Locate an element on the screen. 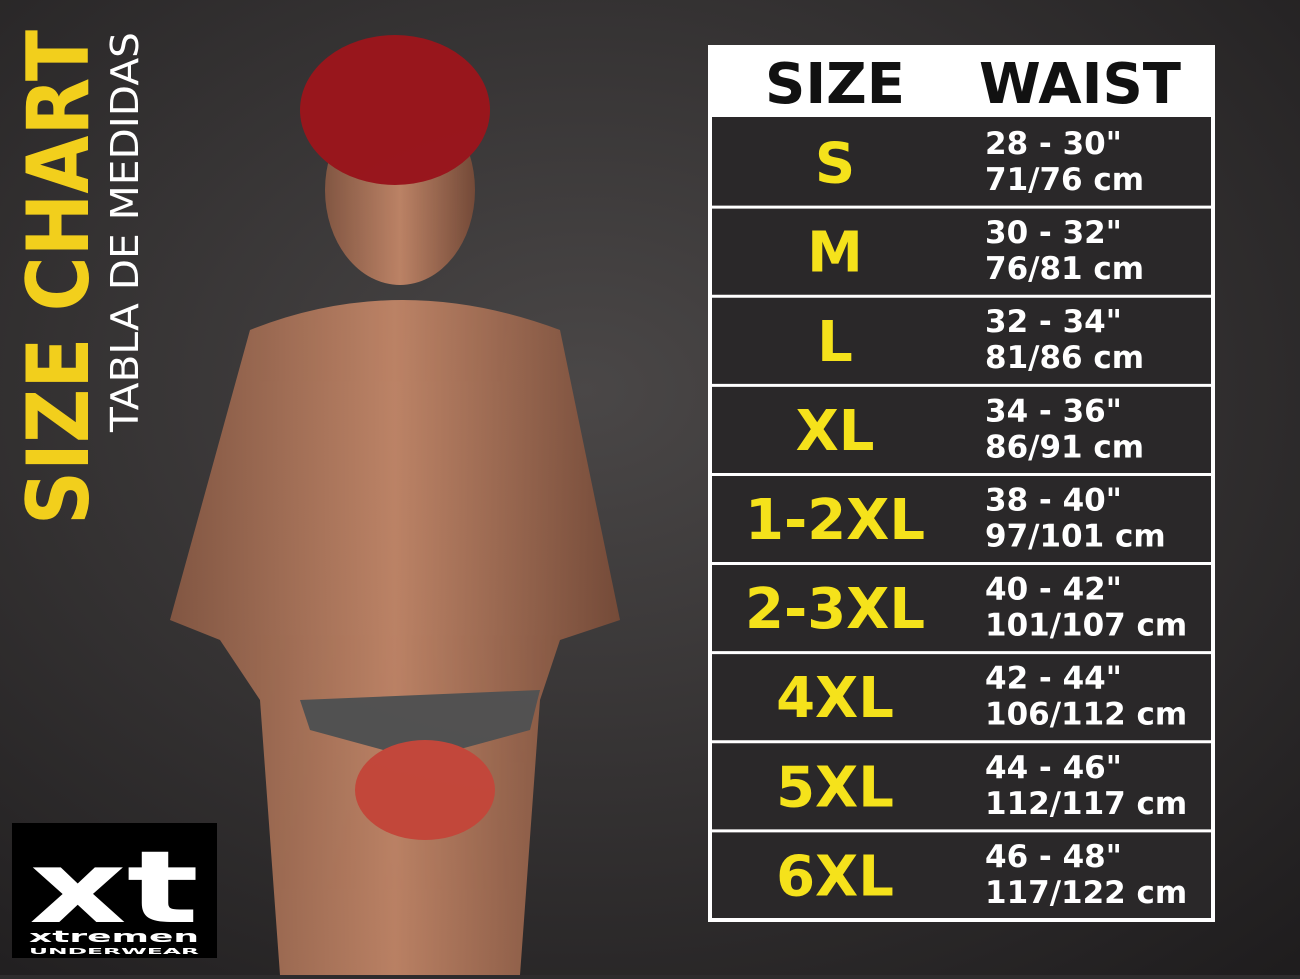 This screenshot has height=979, width=1300. logo-box is located at coordinates (114, 890).